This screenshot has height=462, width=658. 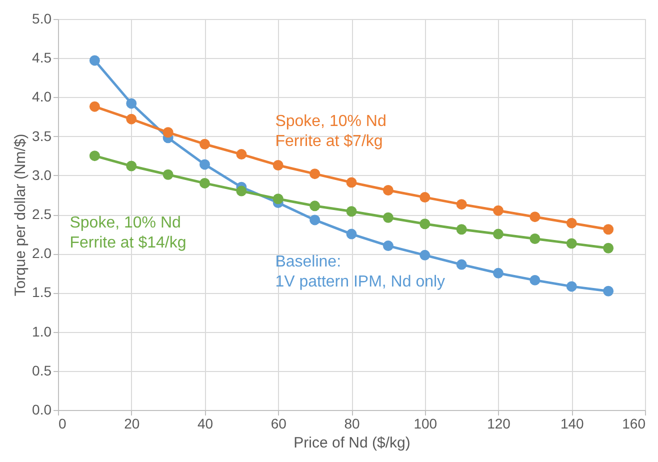 I want to click on x-tick-label: 120, so click(x=499, y=424).